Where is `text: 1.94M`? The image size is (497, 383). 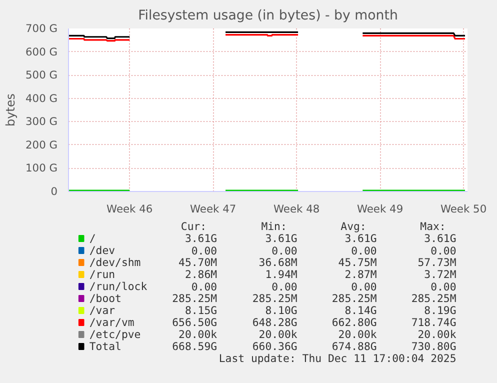
text: 1.94M is located at coordinates (281, 274).